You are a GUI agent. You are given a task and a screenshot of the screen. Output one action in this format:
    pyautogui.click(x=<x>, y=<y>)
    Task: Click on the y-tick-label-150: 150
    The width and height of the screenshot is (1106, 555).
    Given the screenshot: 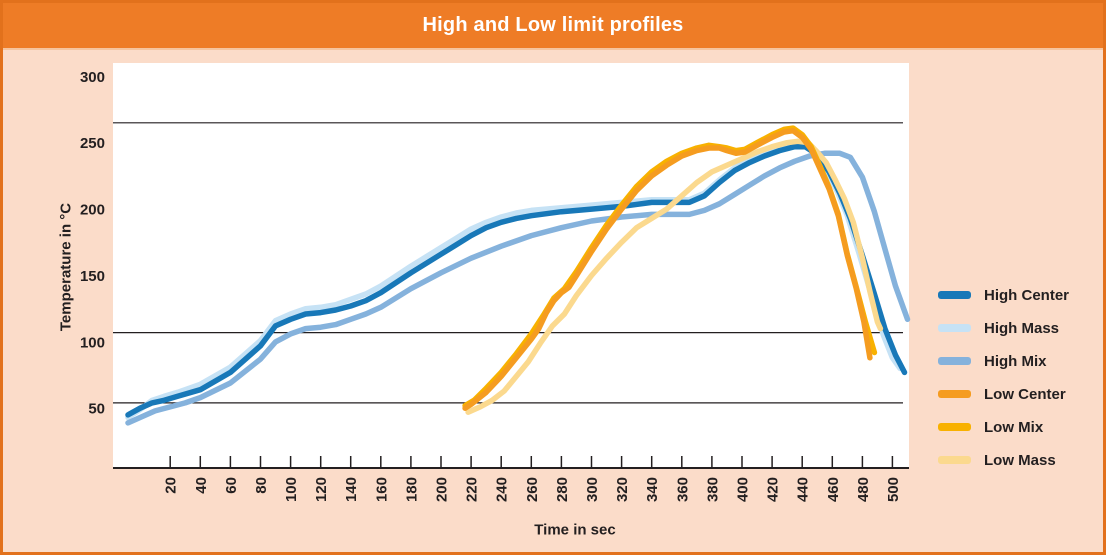 What is the action you would take?
    pyautogui.click(x=92, y=276)
    